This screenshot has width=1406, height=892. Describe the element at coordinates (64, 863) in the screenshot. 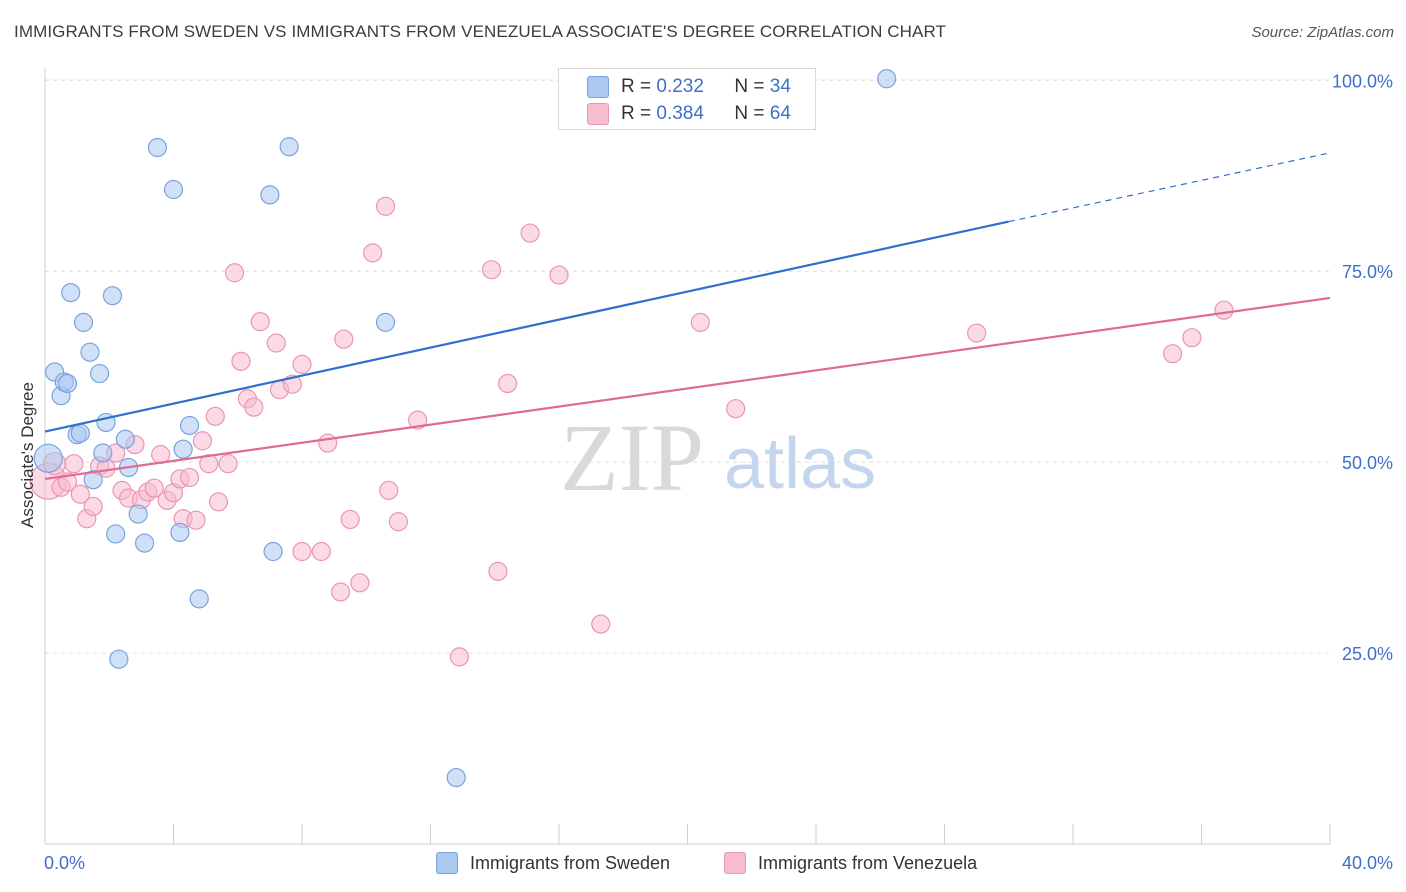

I see `x-tick-label: 0.0%` at that location.